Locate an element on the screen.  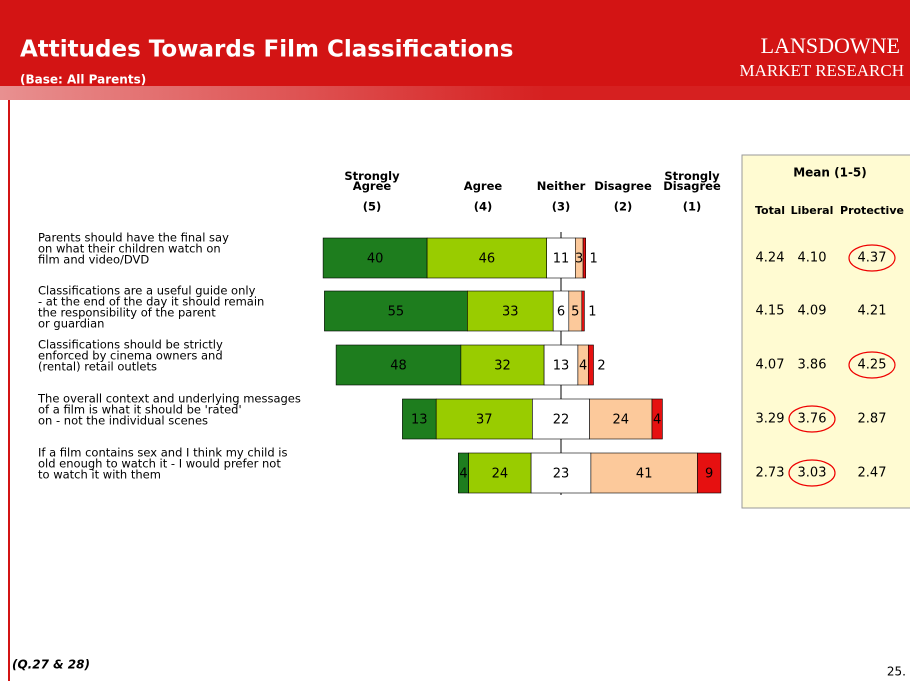
series-code: (3) is located at coordinates (561, 207).